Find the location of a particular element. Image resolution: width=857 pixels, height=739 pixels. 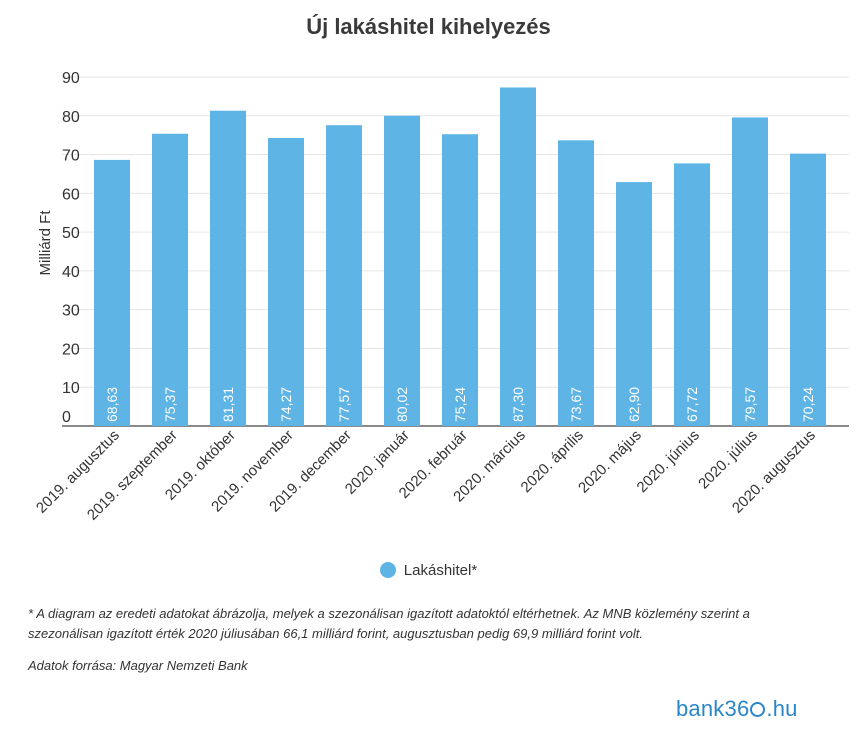

y-tick-label: 70 is located at coordinates (71, 156).